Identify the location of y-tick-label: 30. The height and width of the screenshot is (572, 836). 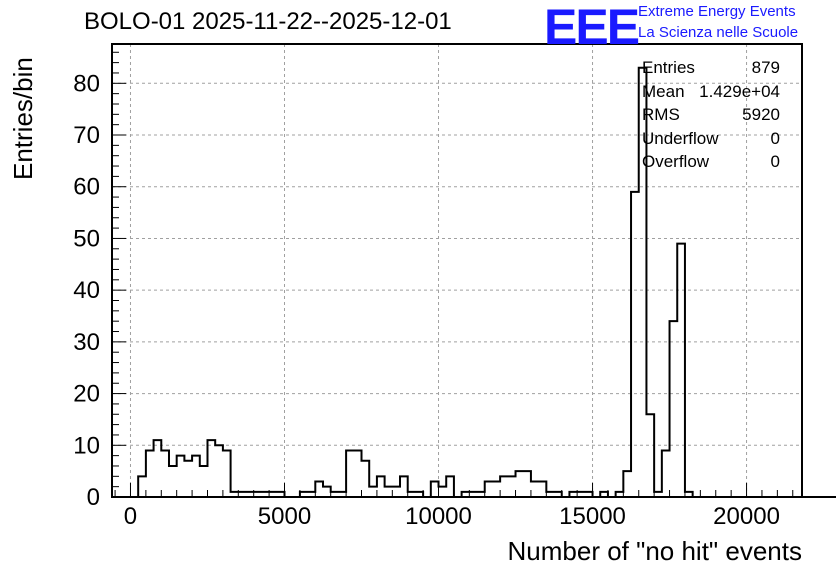
(86, 342).